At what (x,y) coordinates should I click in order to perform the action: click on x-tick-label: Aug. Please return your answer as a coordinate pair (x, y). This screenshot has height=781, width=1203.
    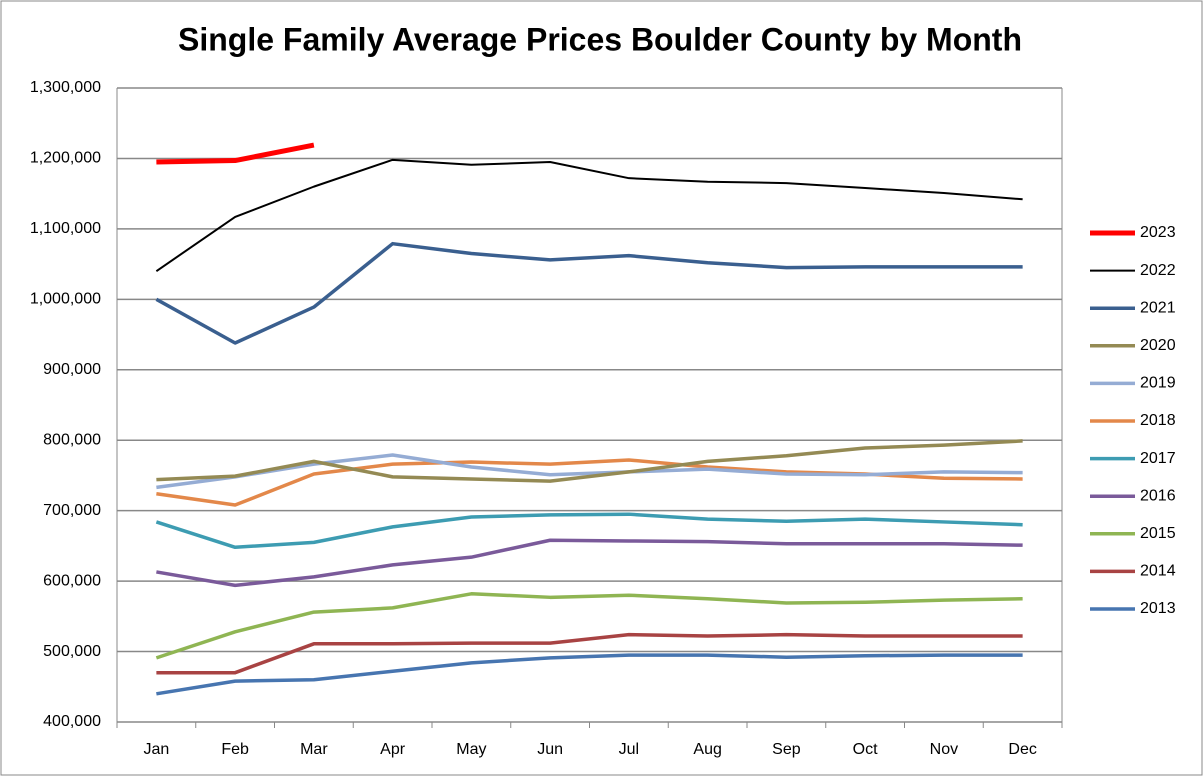
    Looking at the image, I should click on (707, 749).